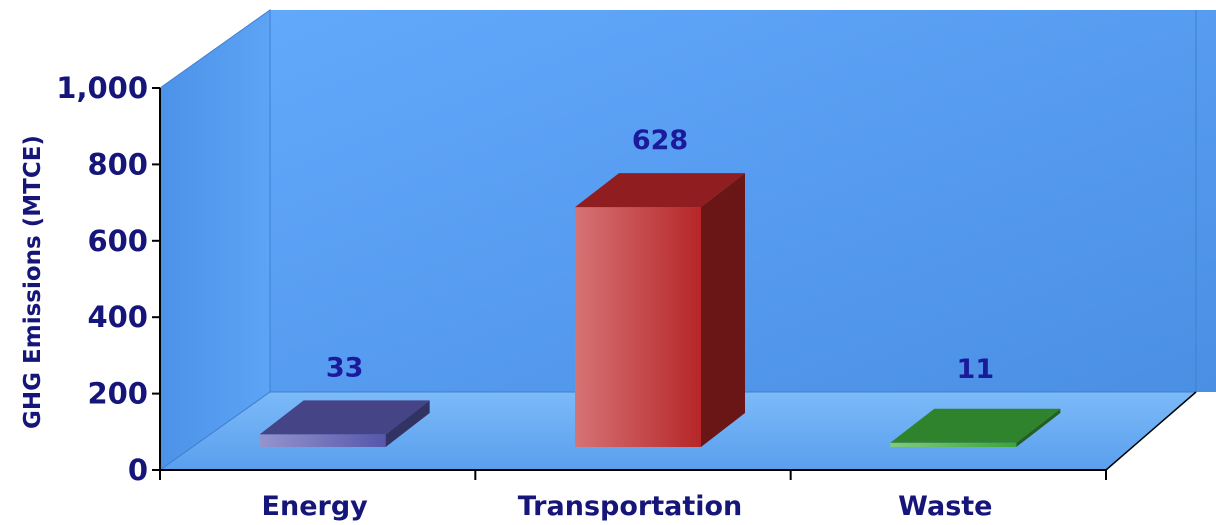  What do you see at coordinates (630, 506) in the screenshot?
I see `x-tick-label: Transportation` at bounding box center [630, 506].